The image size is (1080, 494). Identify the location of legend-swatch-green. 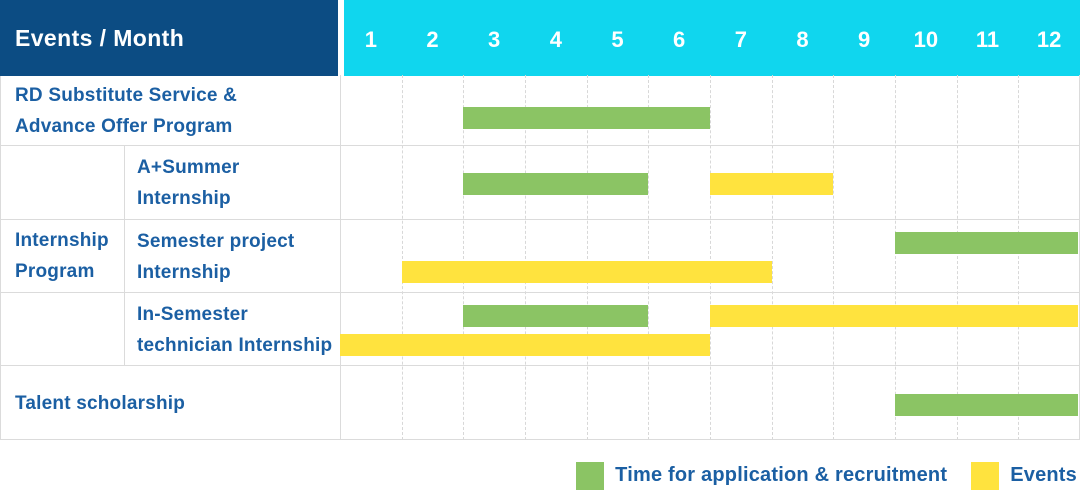
(590, 475).